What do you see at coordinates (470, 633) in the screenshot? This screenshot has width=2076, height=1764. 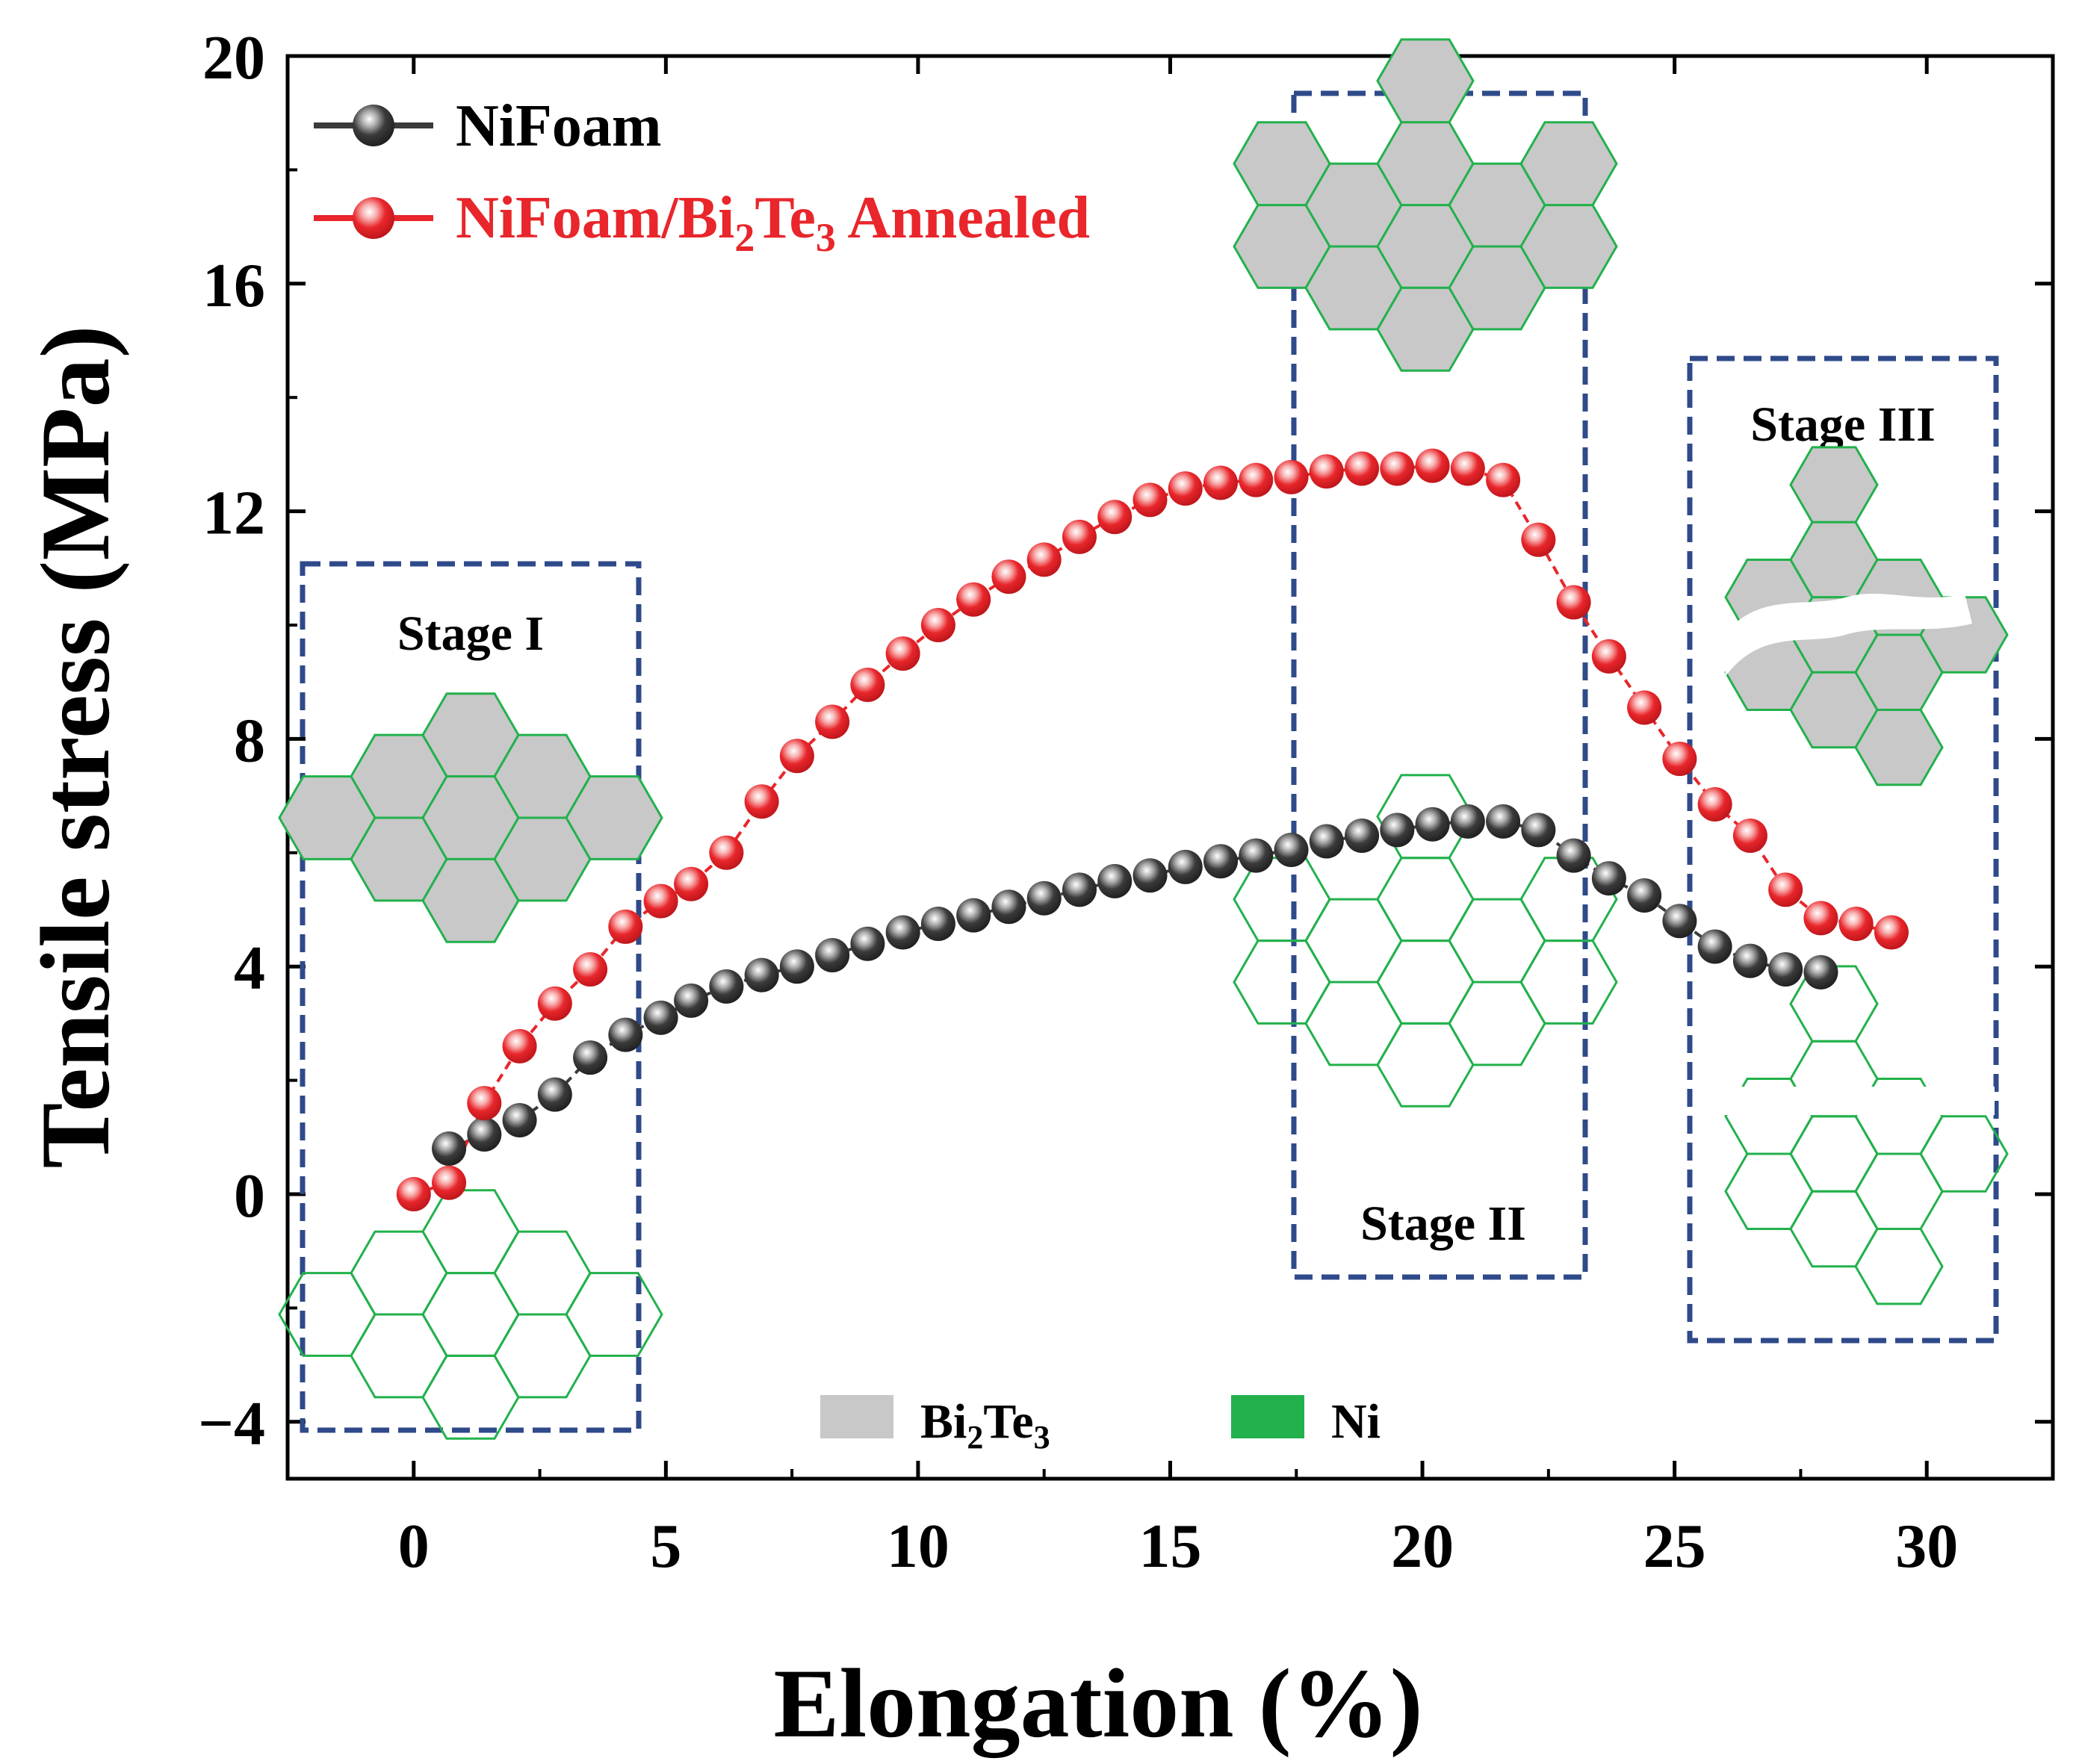 I see `stage-1-label: Stage I` at bounding box center [470, 633].